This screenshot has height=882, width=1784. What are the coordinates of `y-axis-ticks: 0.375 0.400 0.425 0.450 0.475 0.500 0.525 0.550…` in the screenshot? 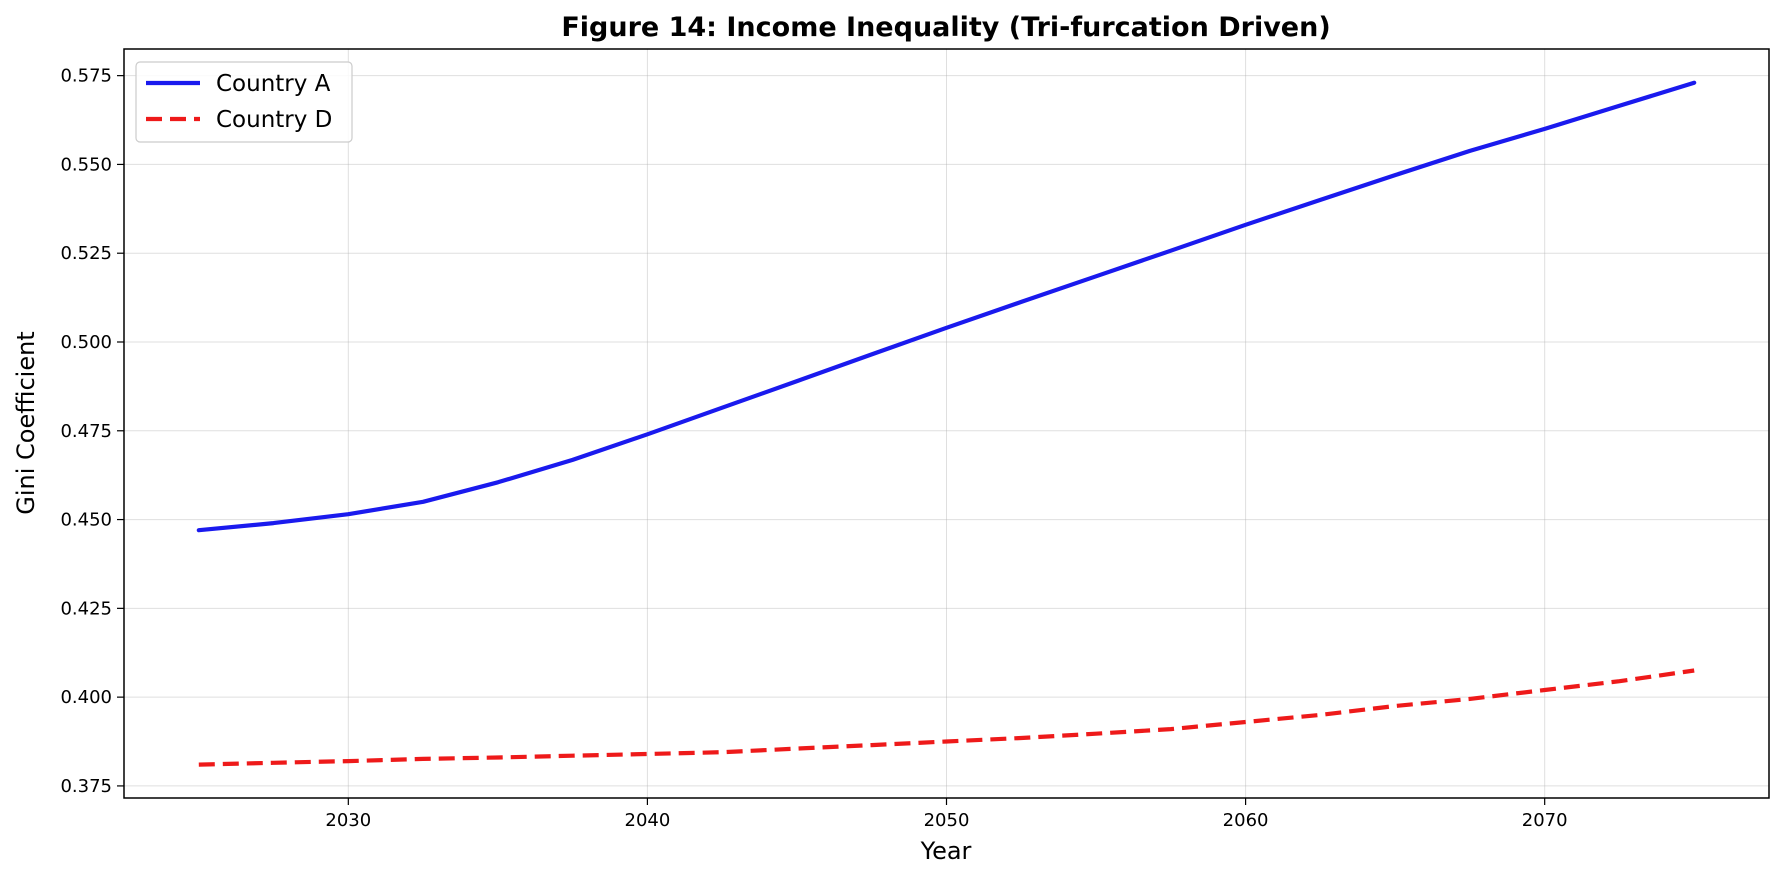 It's located at (92, 431).